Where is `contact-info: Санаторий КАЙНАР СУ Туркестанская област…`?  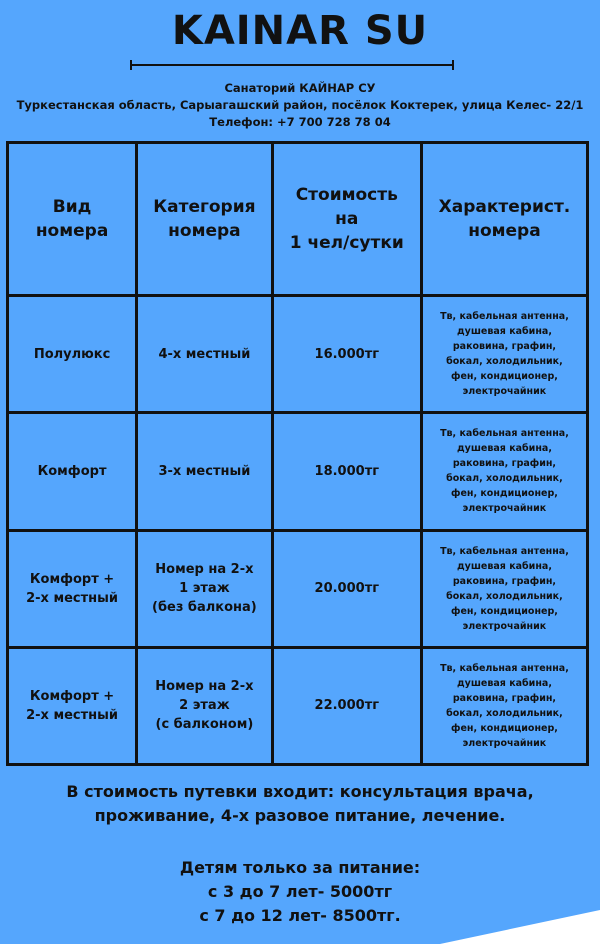
contact-info: Санаторий КАЙНАР СУ Туркестанская област… is located at coordinates (300, 105).